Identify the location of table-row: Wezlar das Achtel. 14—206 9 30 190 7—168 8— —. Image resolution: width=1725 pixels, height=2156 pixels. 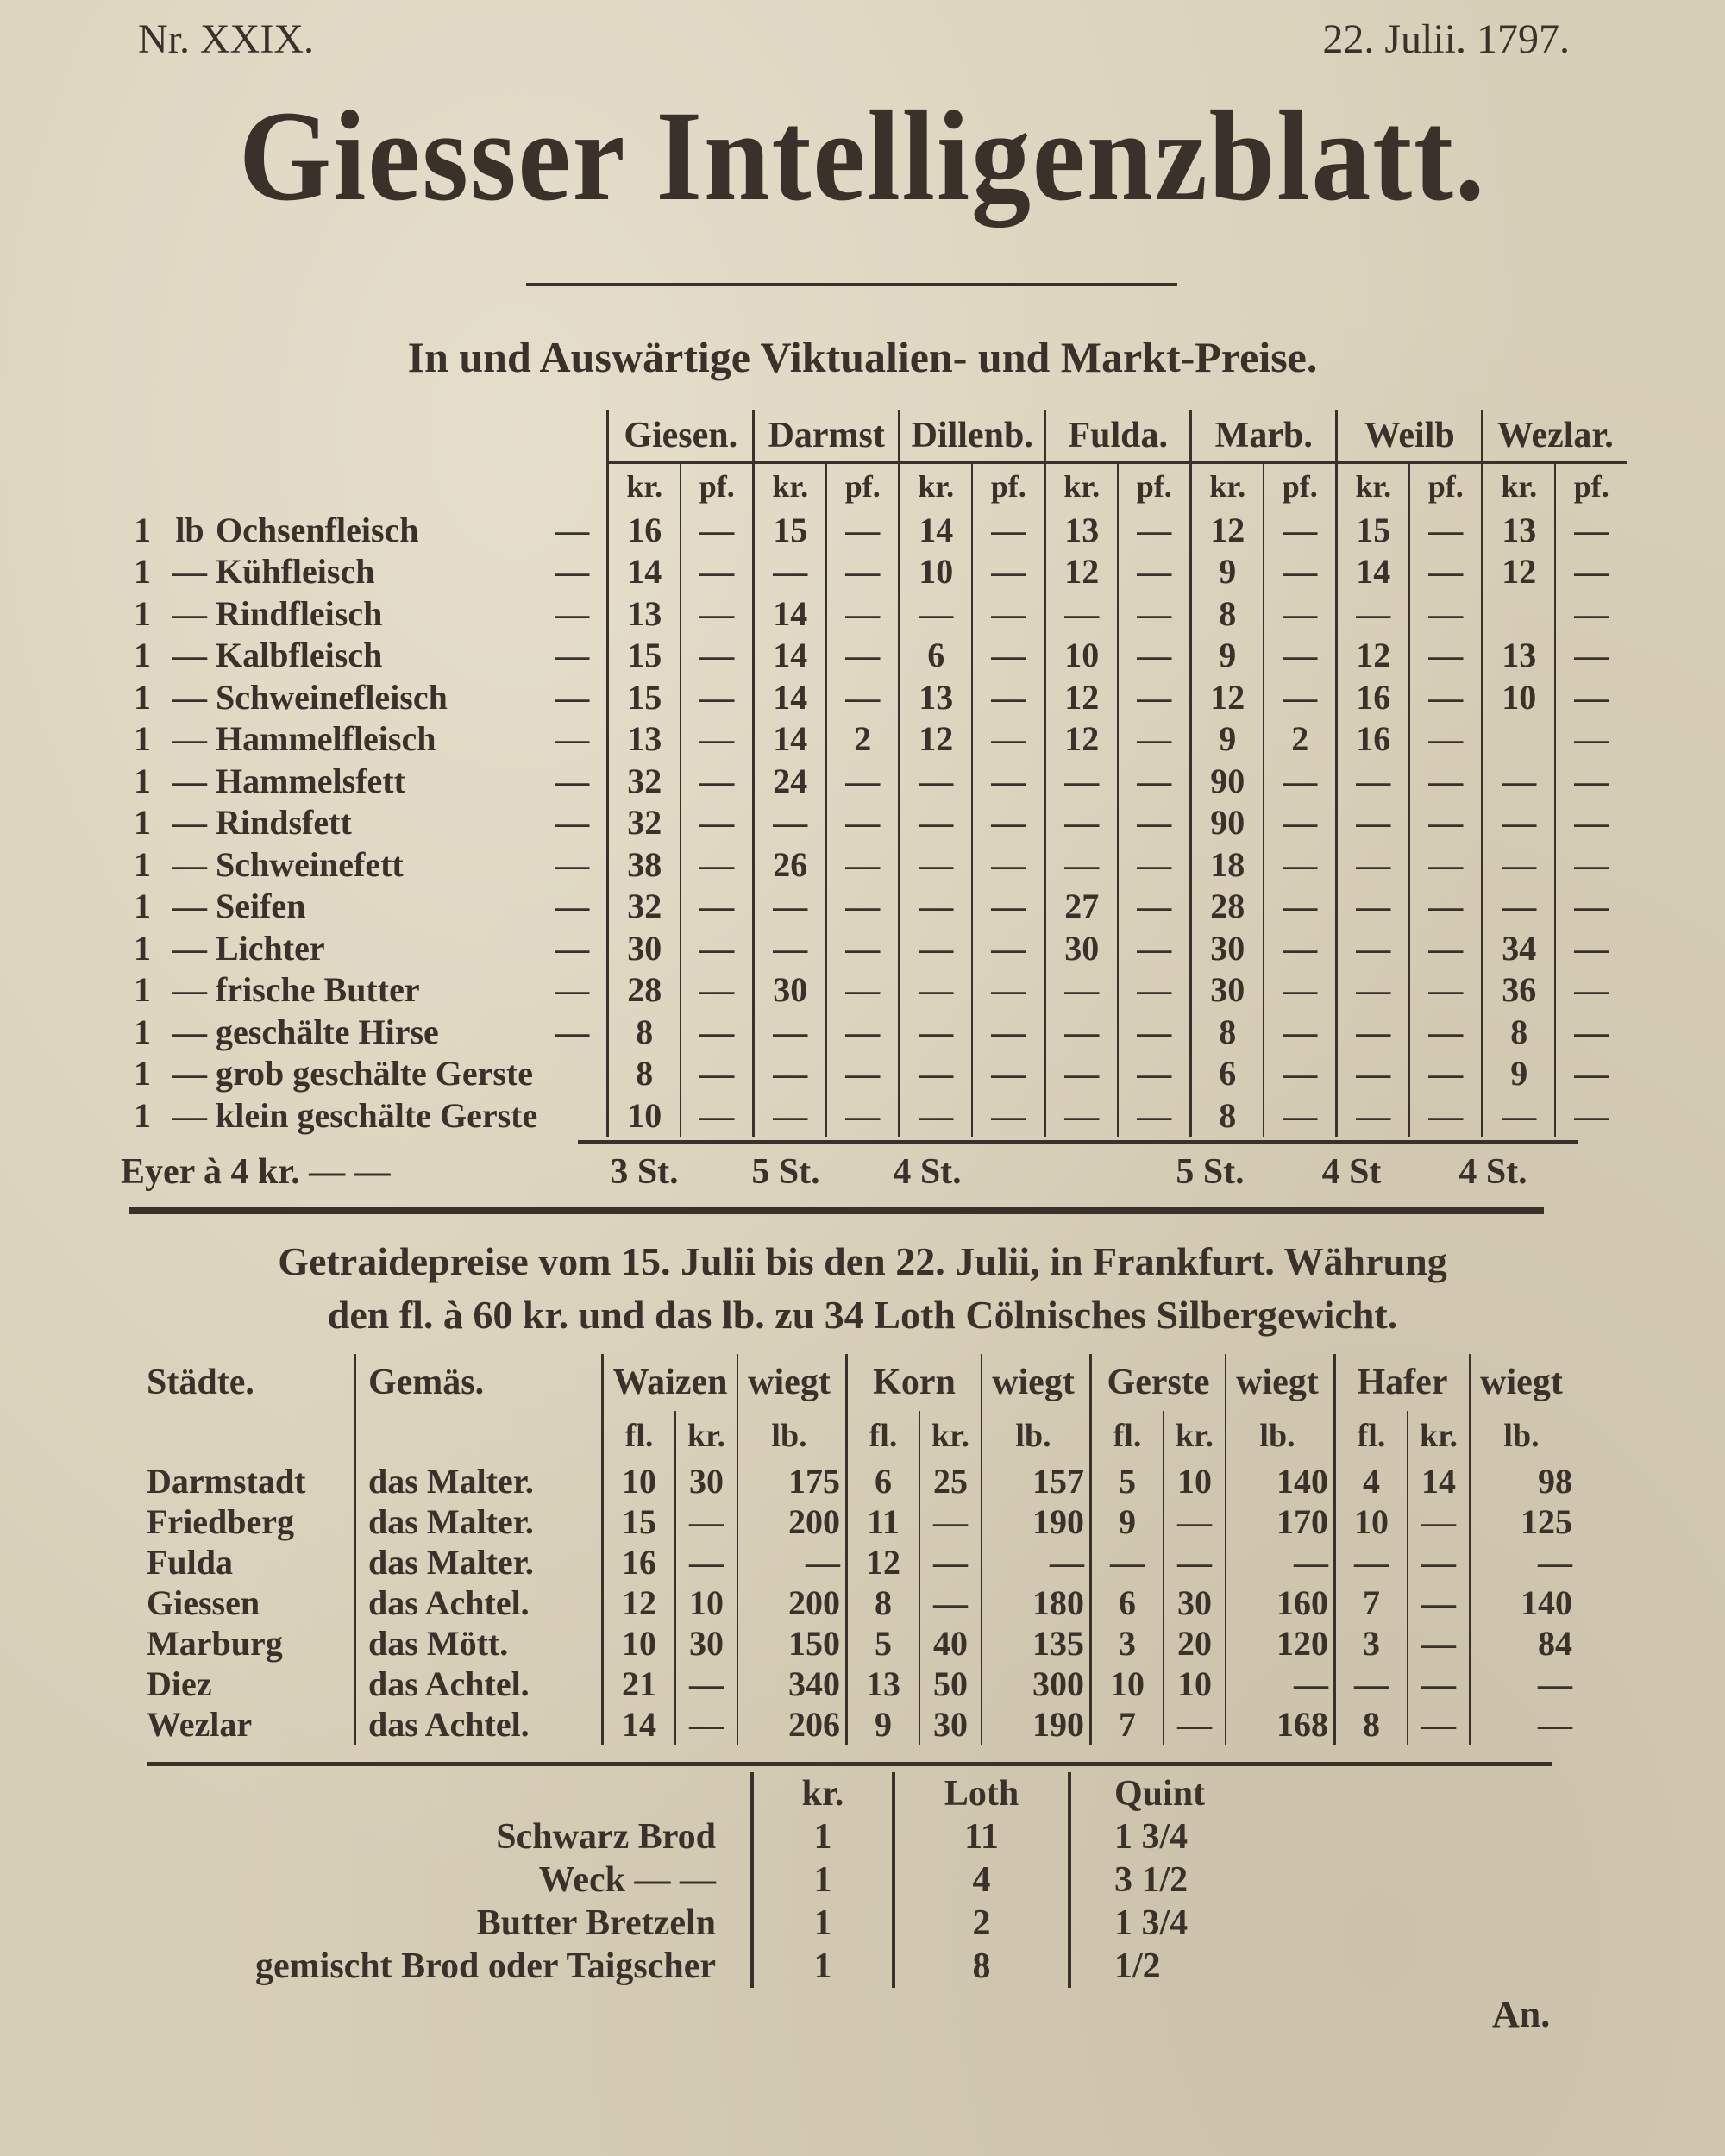
(862, 1724).